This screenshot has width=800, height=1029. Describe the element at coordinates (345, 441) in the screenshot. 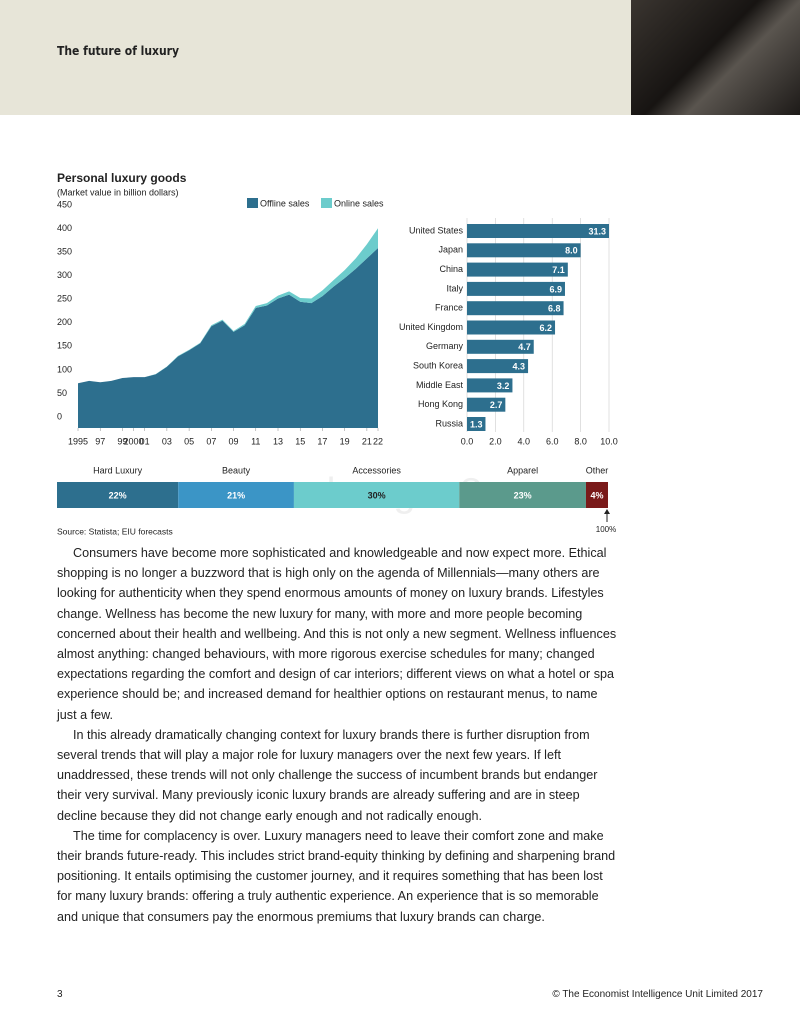

I see `x-tick-label: 19` at that location.